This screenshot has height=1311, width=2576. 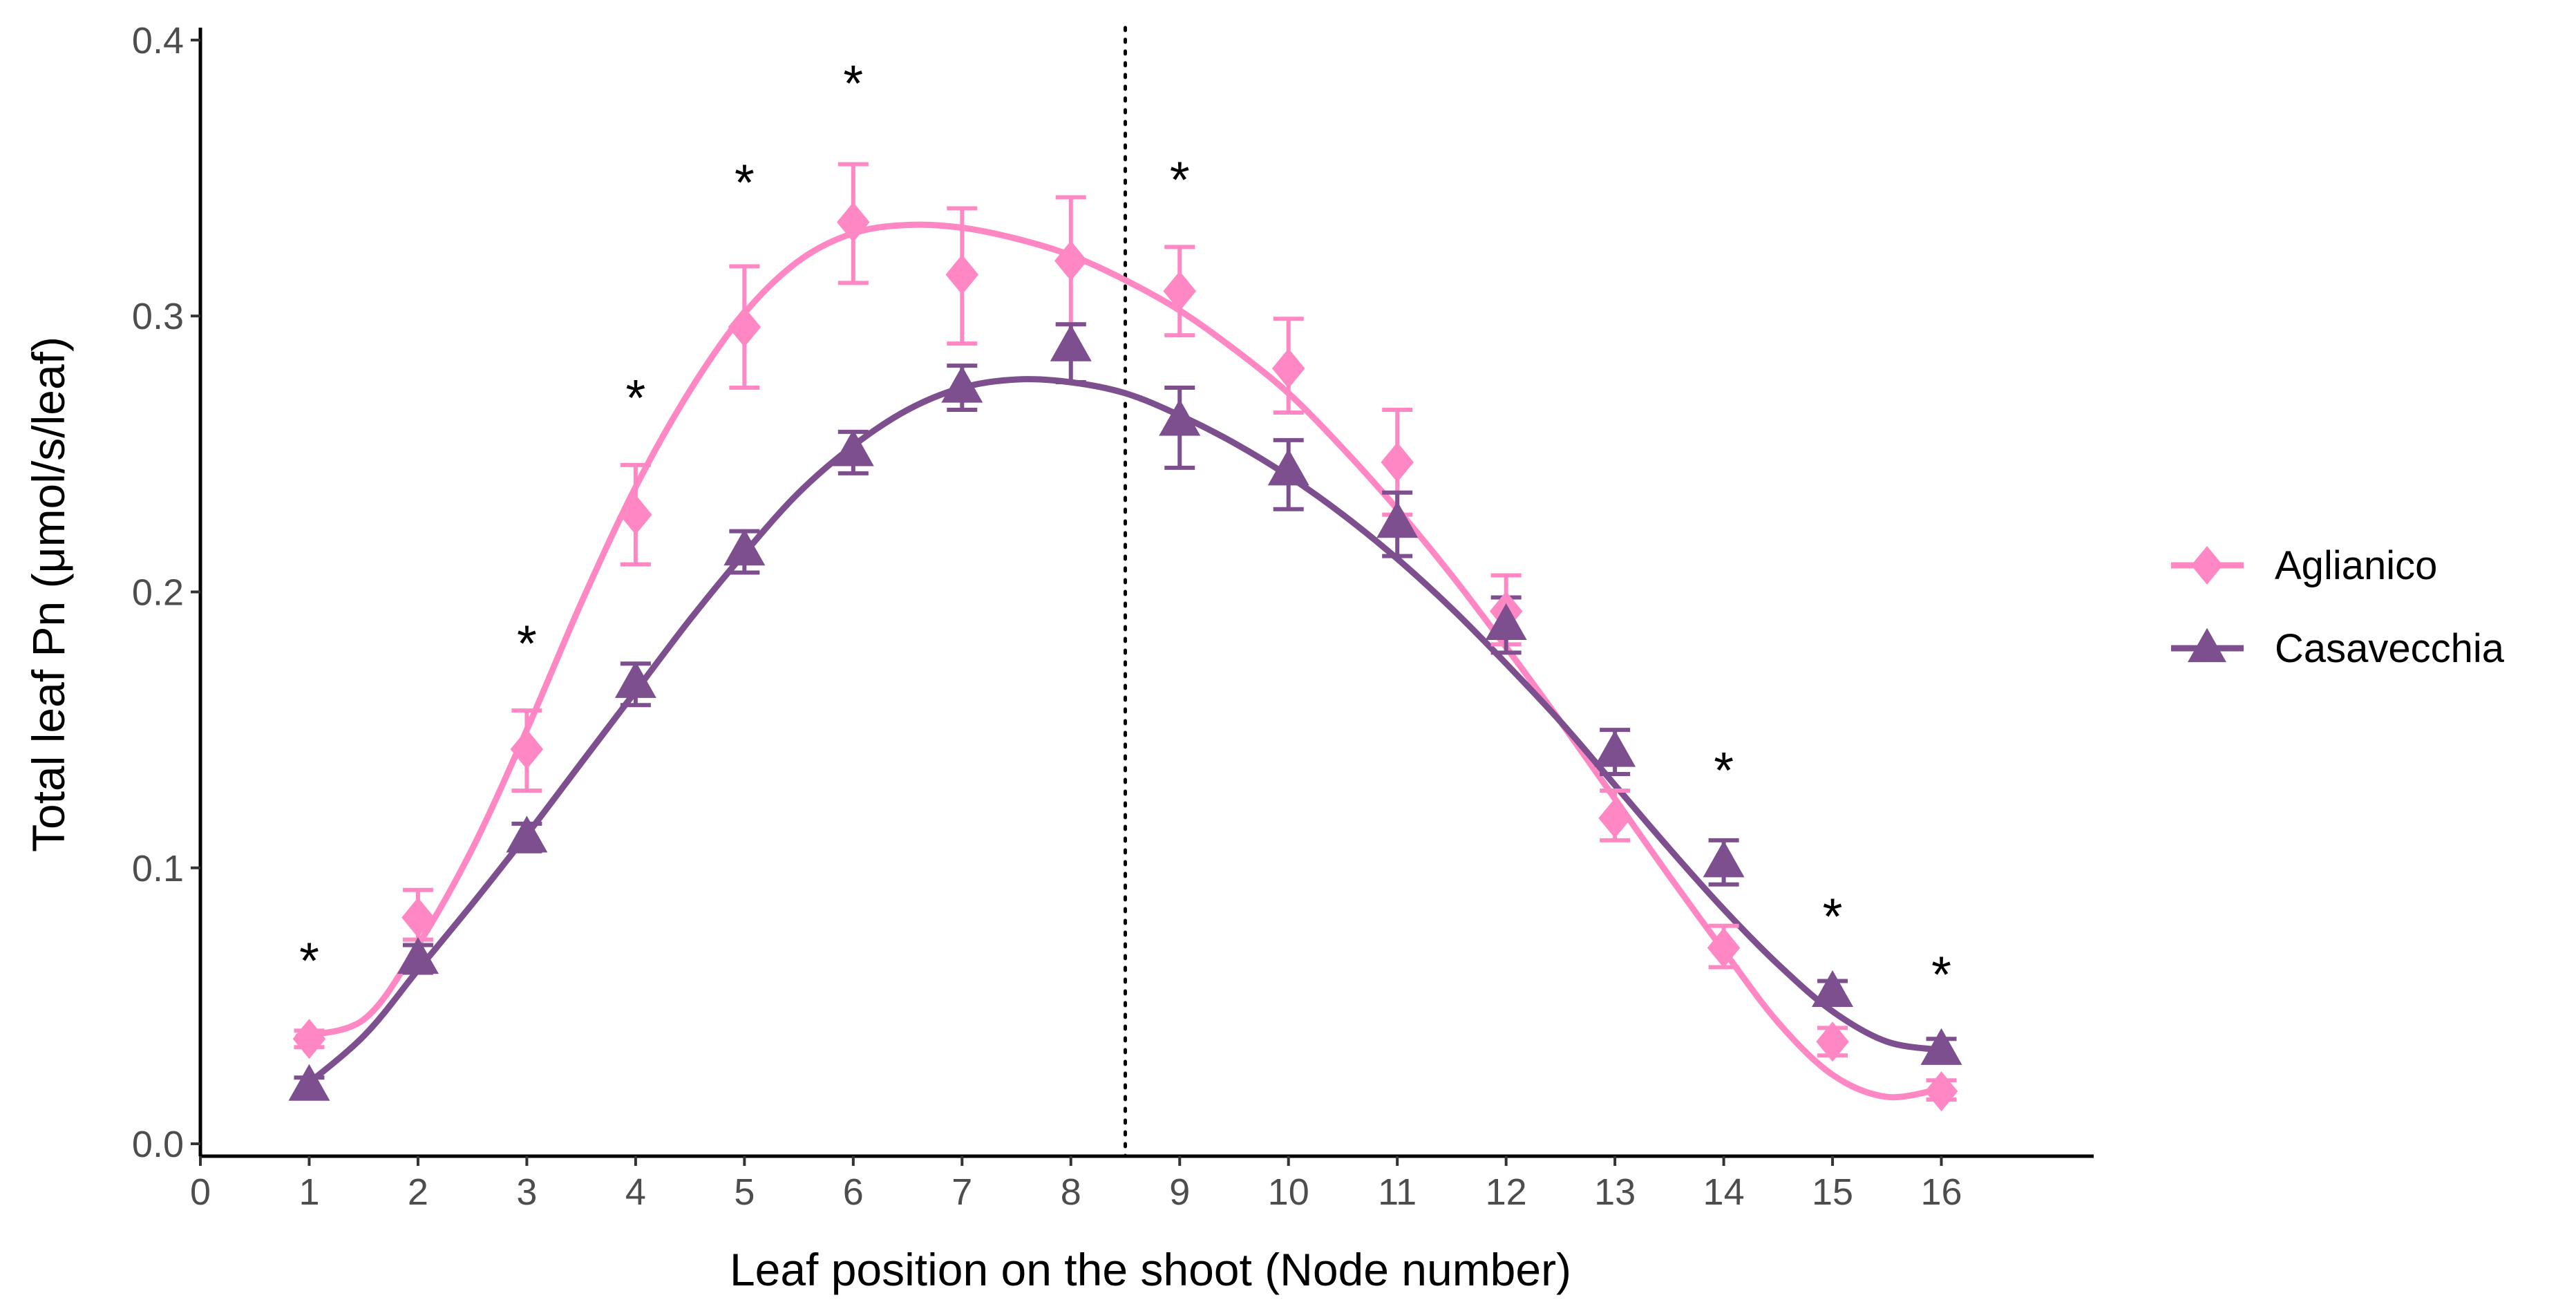 I want to click on x-tick-label: 2, so click(x=418, y=1192).